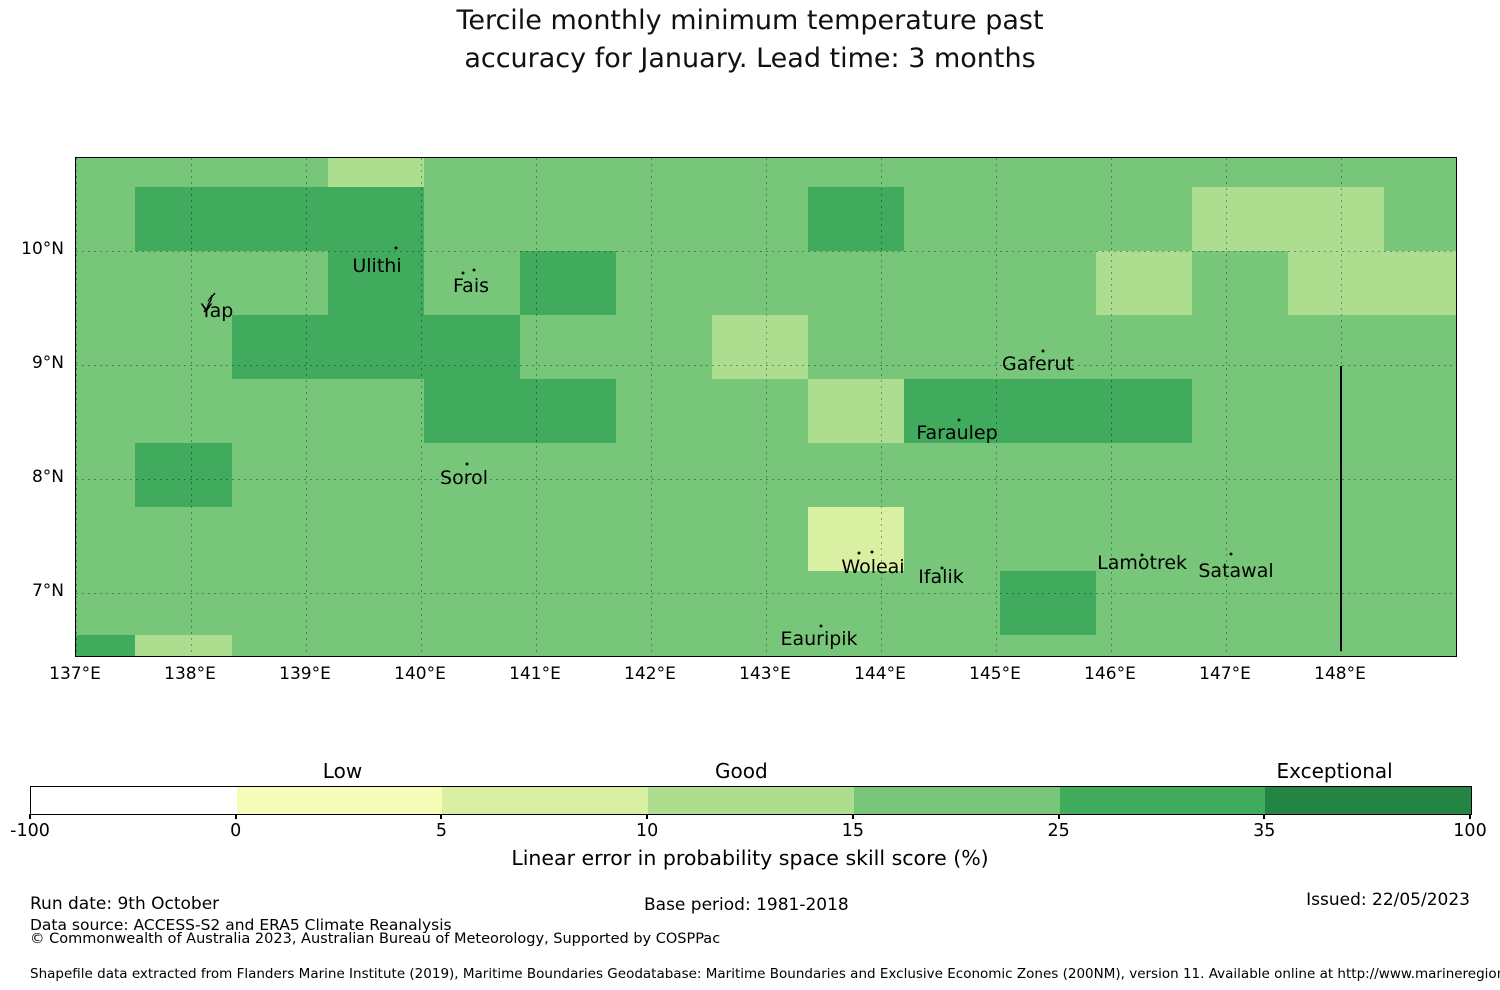 This screenshot has width=1500, height=990. Describe the element at coordinates (1110, 674) in the screenshot. I see `x-tick-label: 146°E` at that location.